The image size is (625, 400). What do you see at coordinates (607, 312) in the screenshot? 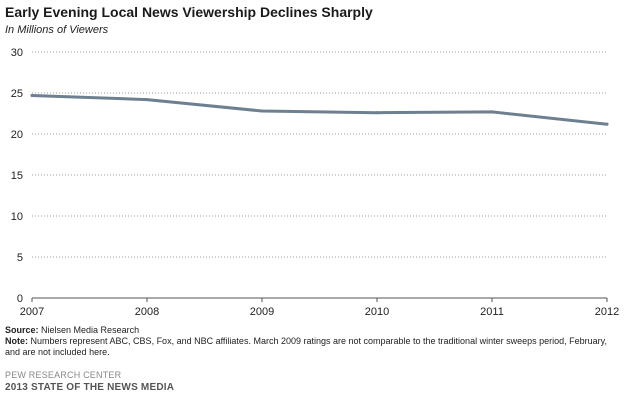
I see `x-tick-label: 2012` at bounding box center [607, 312].